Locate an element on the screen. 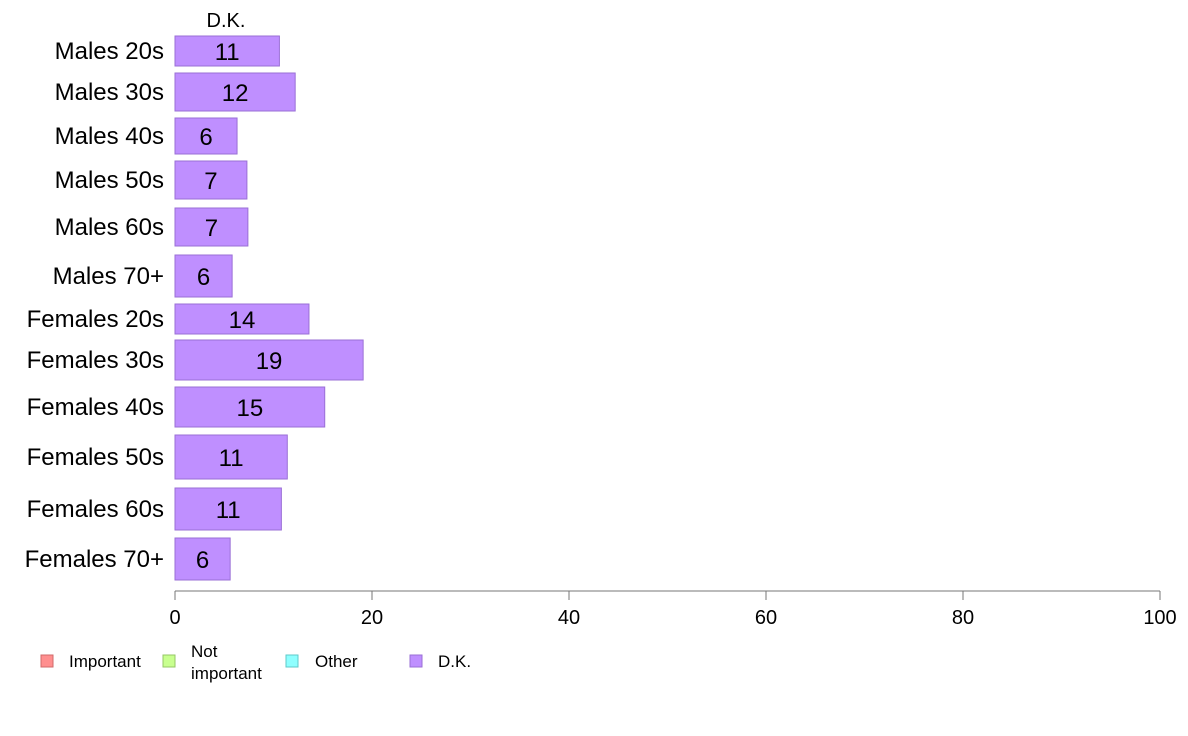 The height and width of the screenshot is (736, 1188). bar-males-50s is located at coordinates (211, 180).